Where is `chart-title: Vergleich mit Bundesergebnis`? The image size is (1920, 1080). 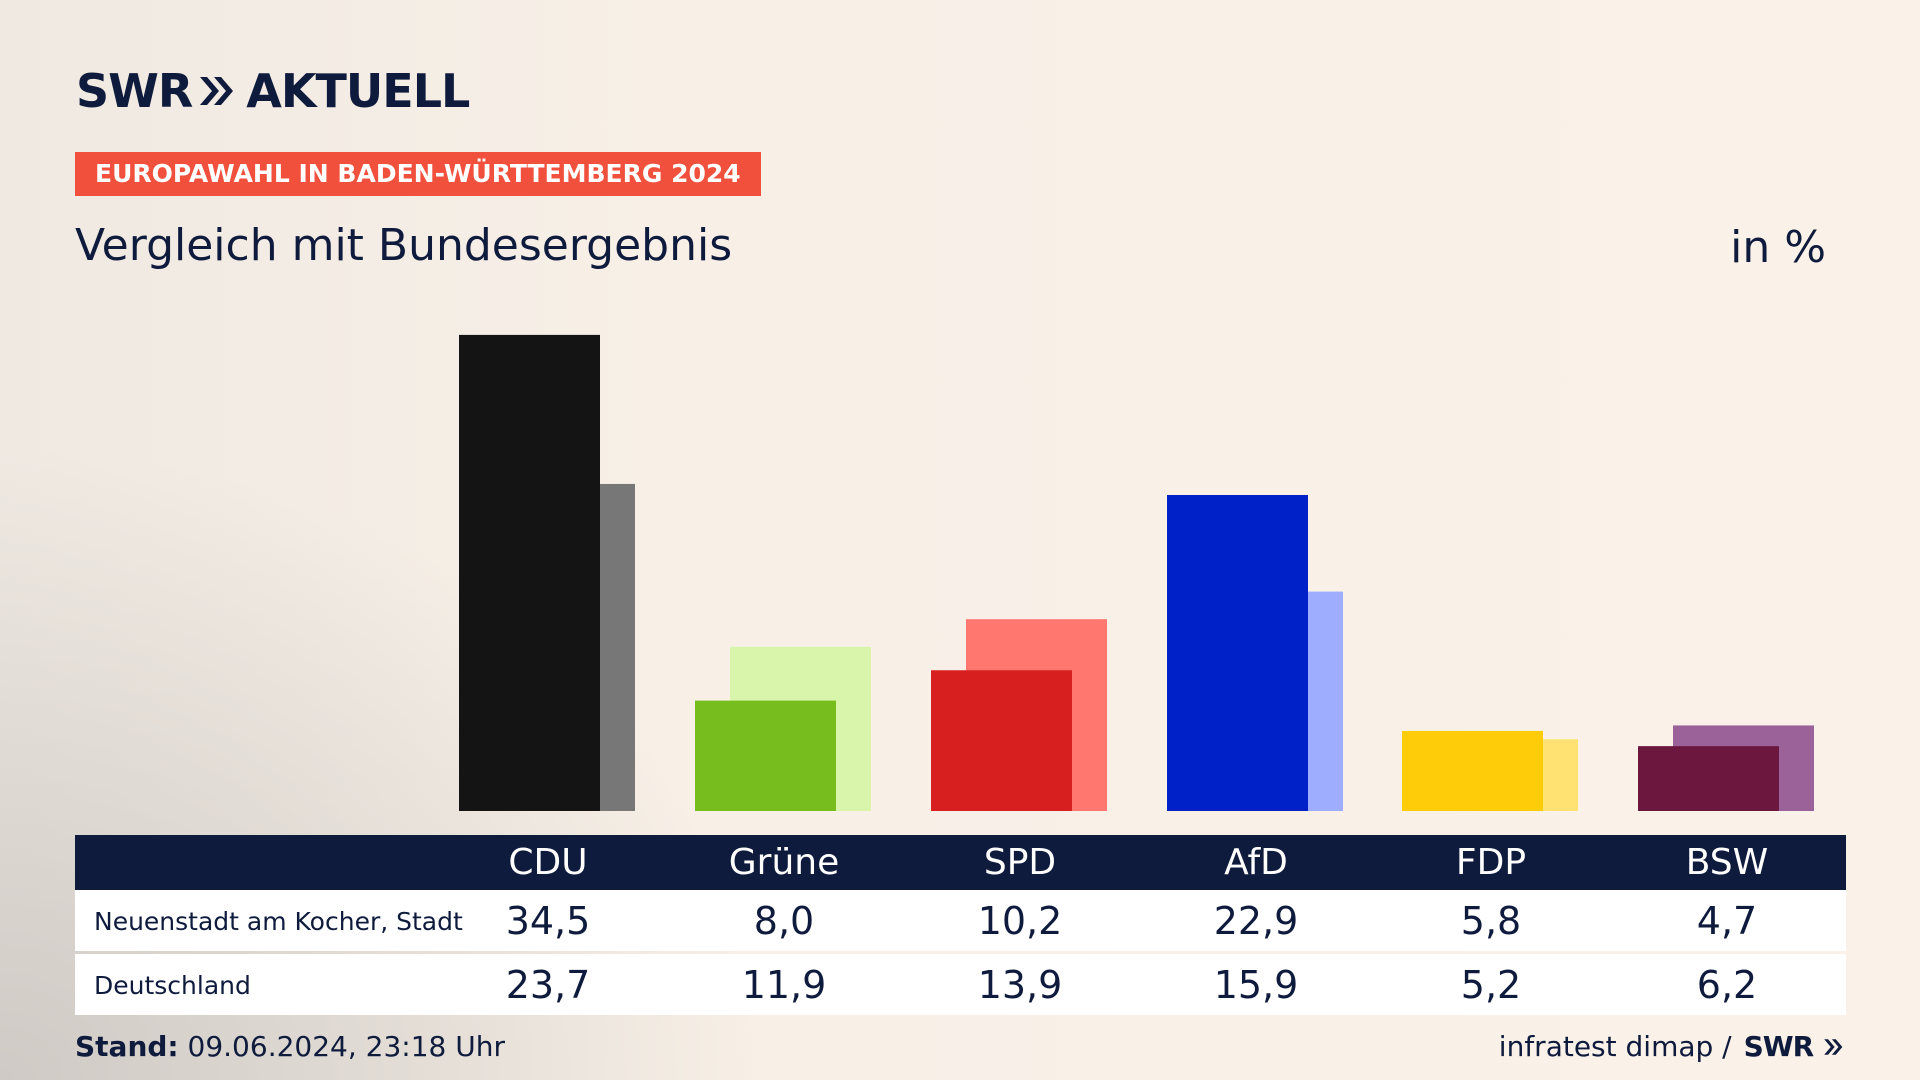
chart-title: Vergleich mit Bundesergebnis is located at coordinates (404, 245).